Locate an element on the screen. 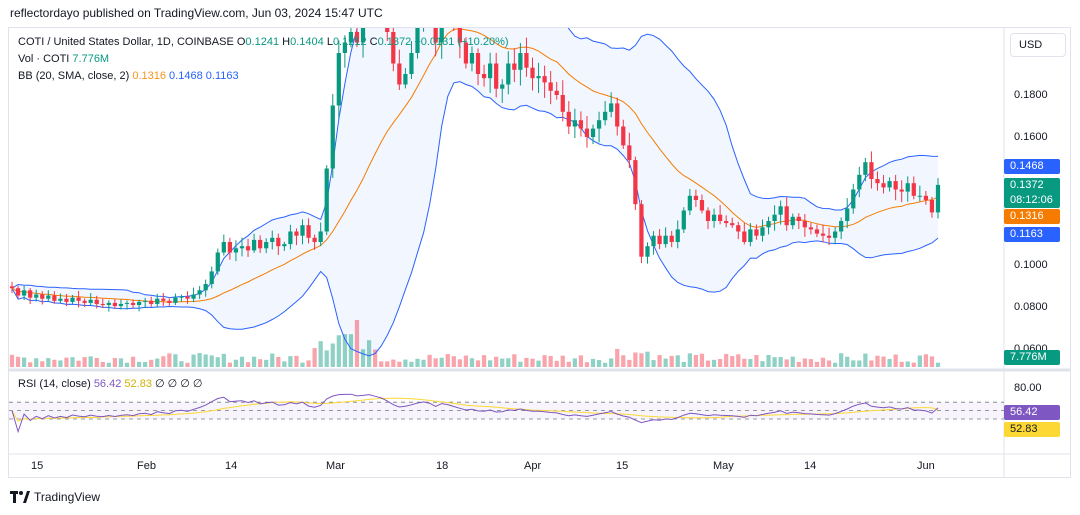 Image resolution: width=1080 pixels, height=515 pixels. bb-mid-badge: 0.1316 is located at coordinates (1032, 216).